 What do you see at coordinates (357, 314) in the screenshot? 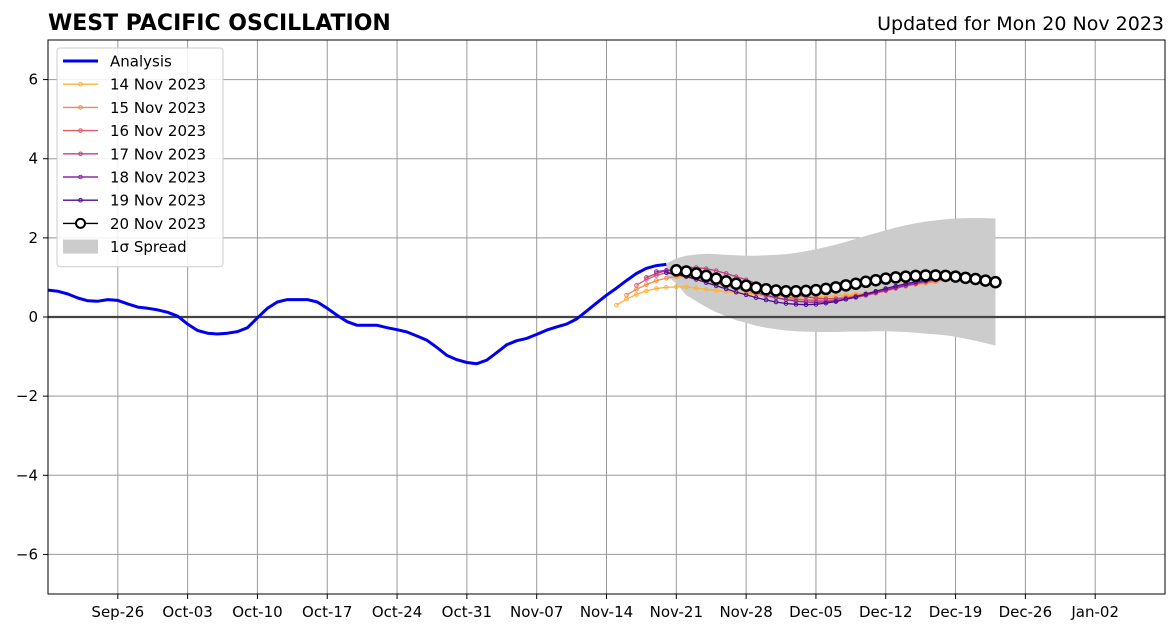
I see `analysis-line` at bounding box center [357, 314].